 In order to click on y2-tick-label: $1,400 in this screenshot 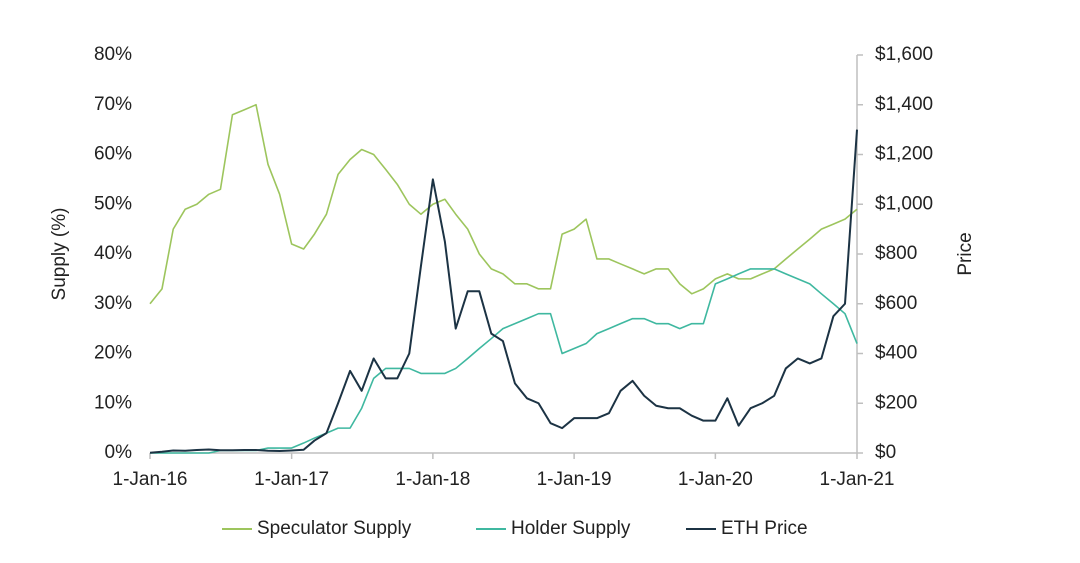, I will do `click(904, 104)`.